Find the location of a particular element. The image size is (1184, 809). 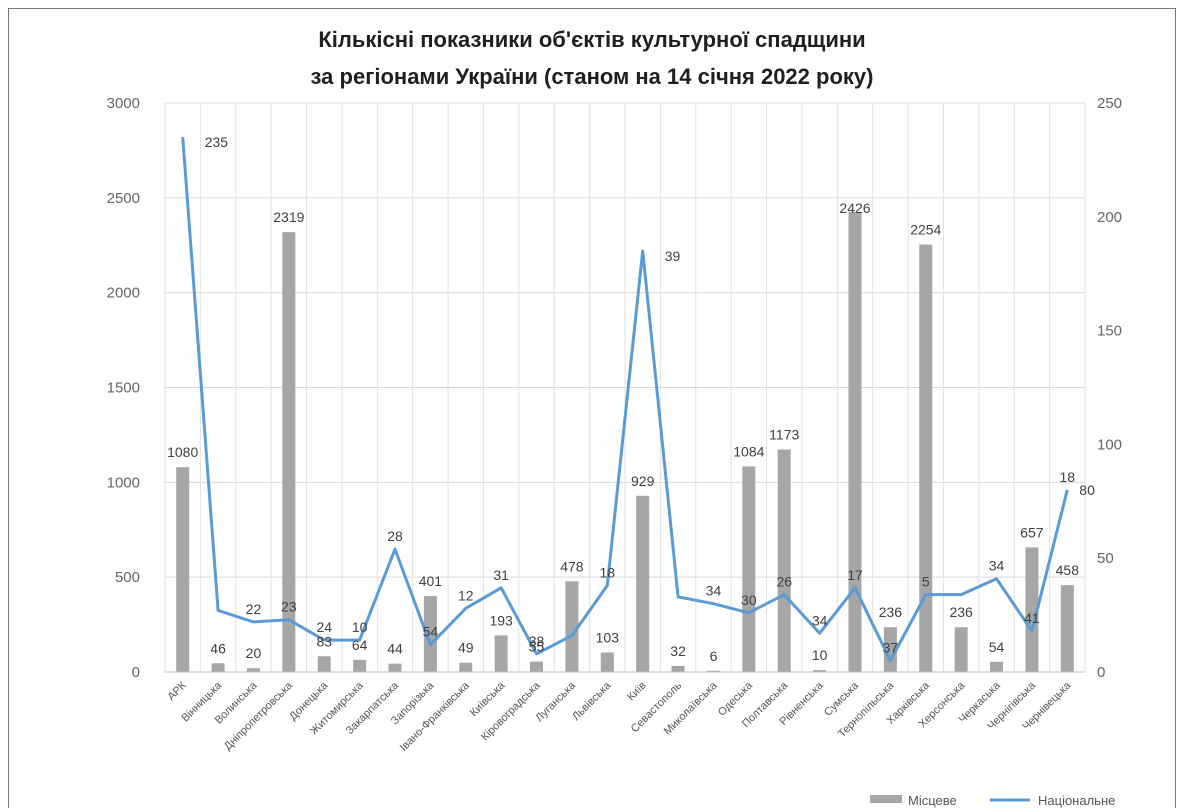

data-label-mistseve: 2426 is located at coordinates (854, 208).